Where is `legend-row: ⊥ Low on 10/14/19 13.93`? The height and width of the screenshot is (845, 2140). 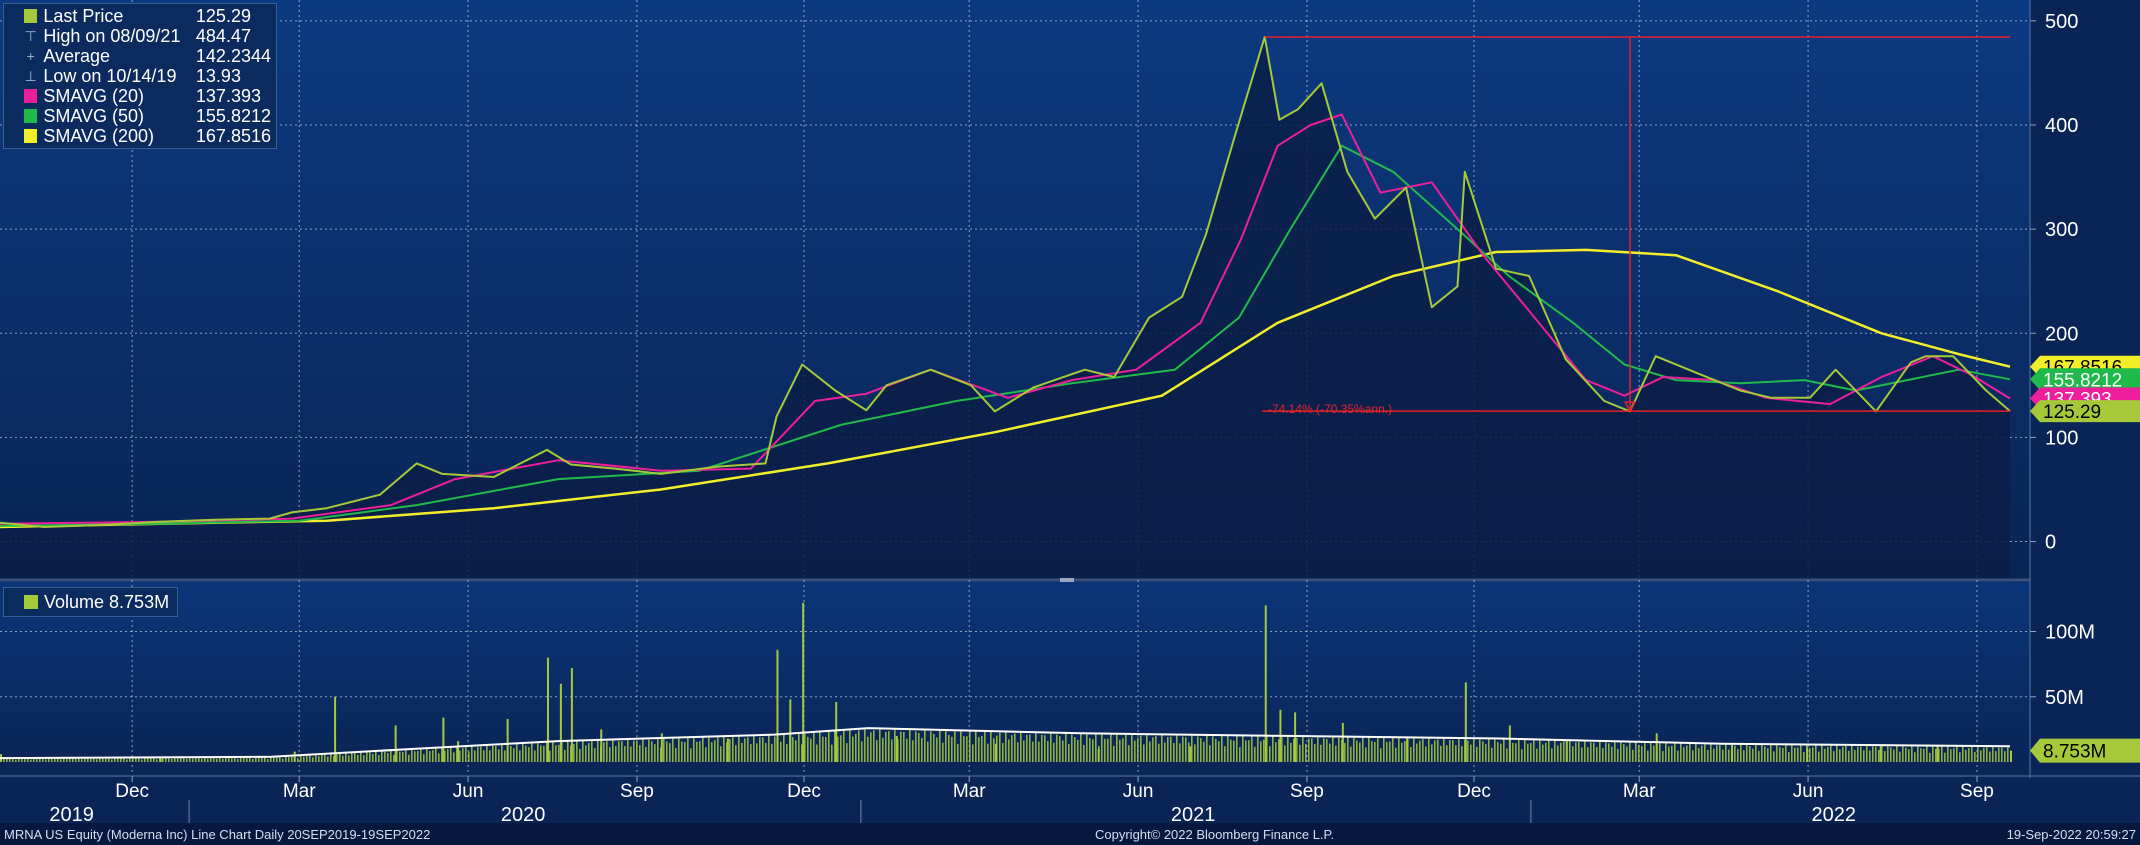
legend-row: ⊥ Low on 10/14/19 13.93 is located at coordinates (140, 76).